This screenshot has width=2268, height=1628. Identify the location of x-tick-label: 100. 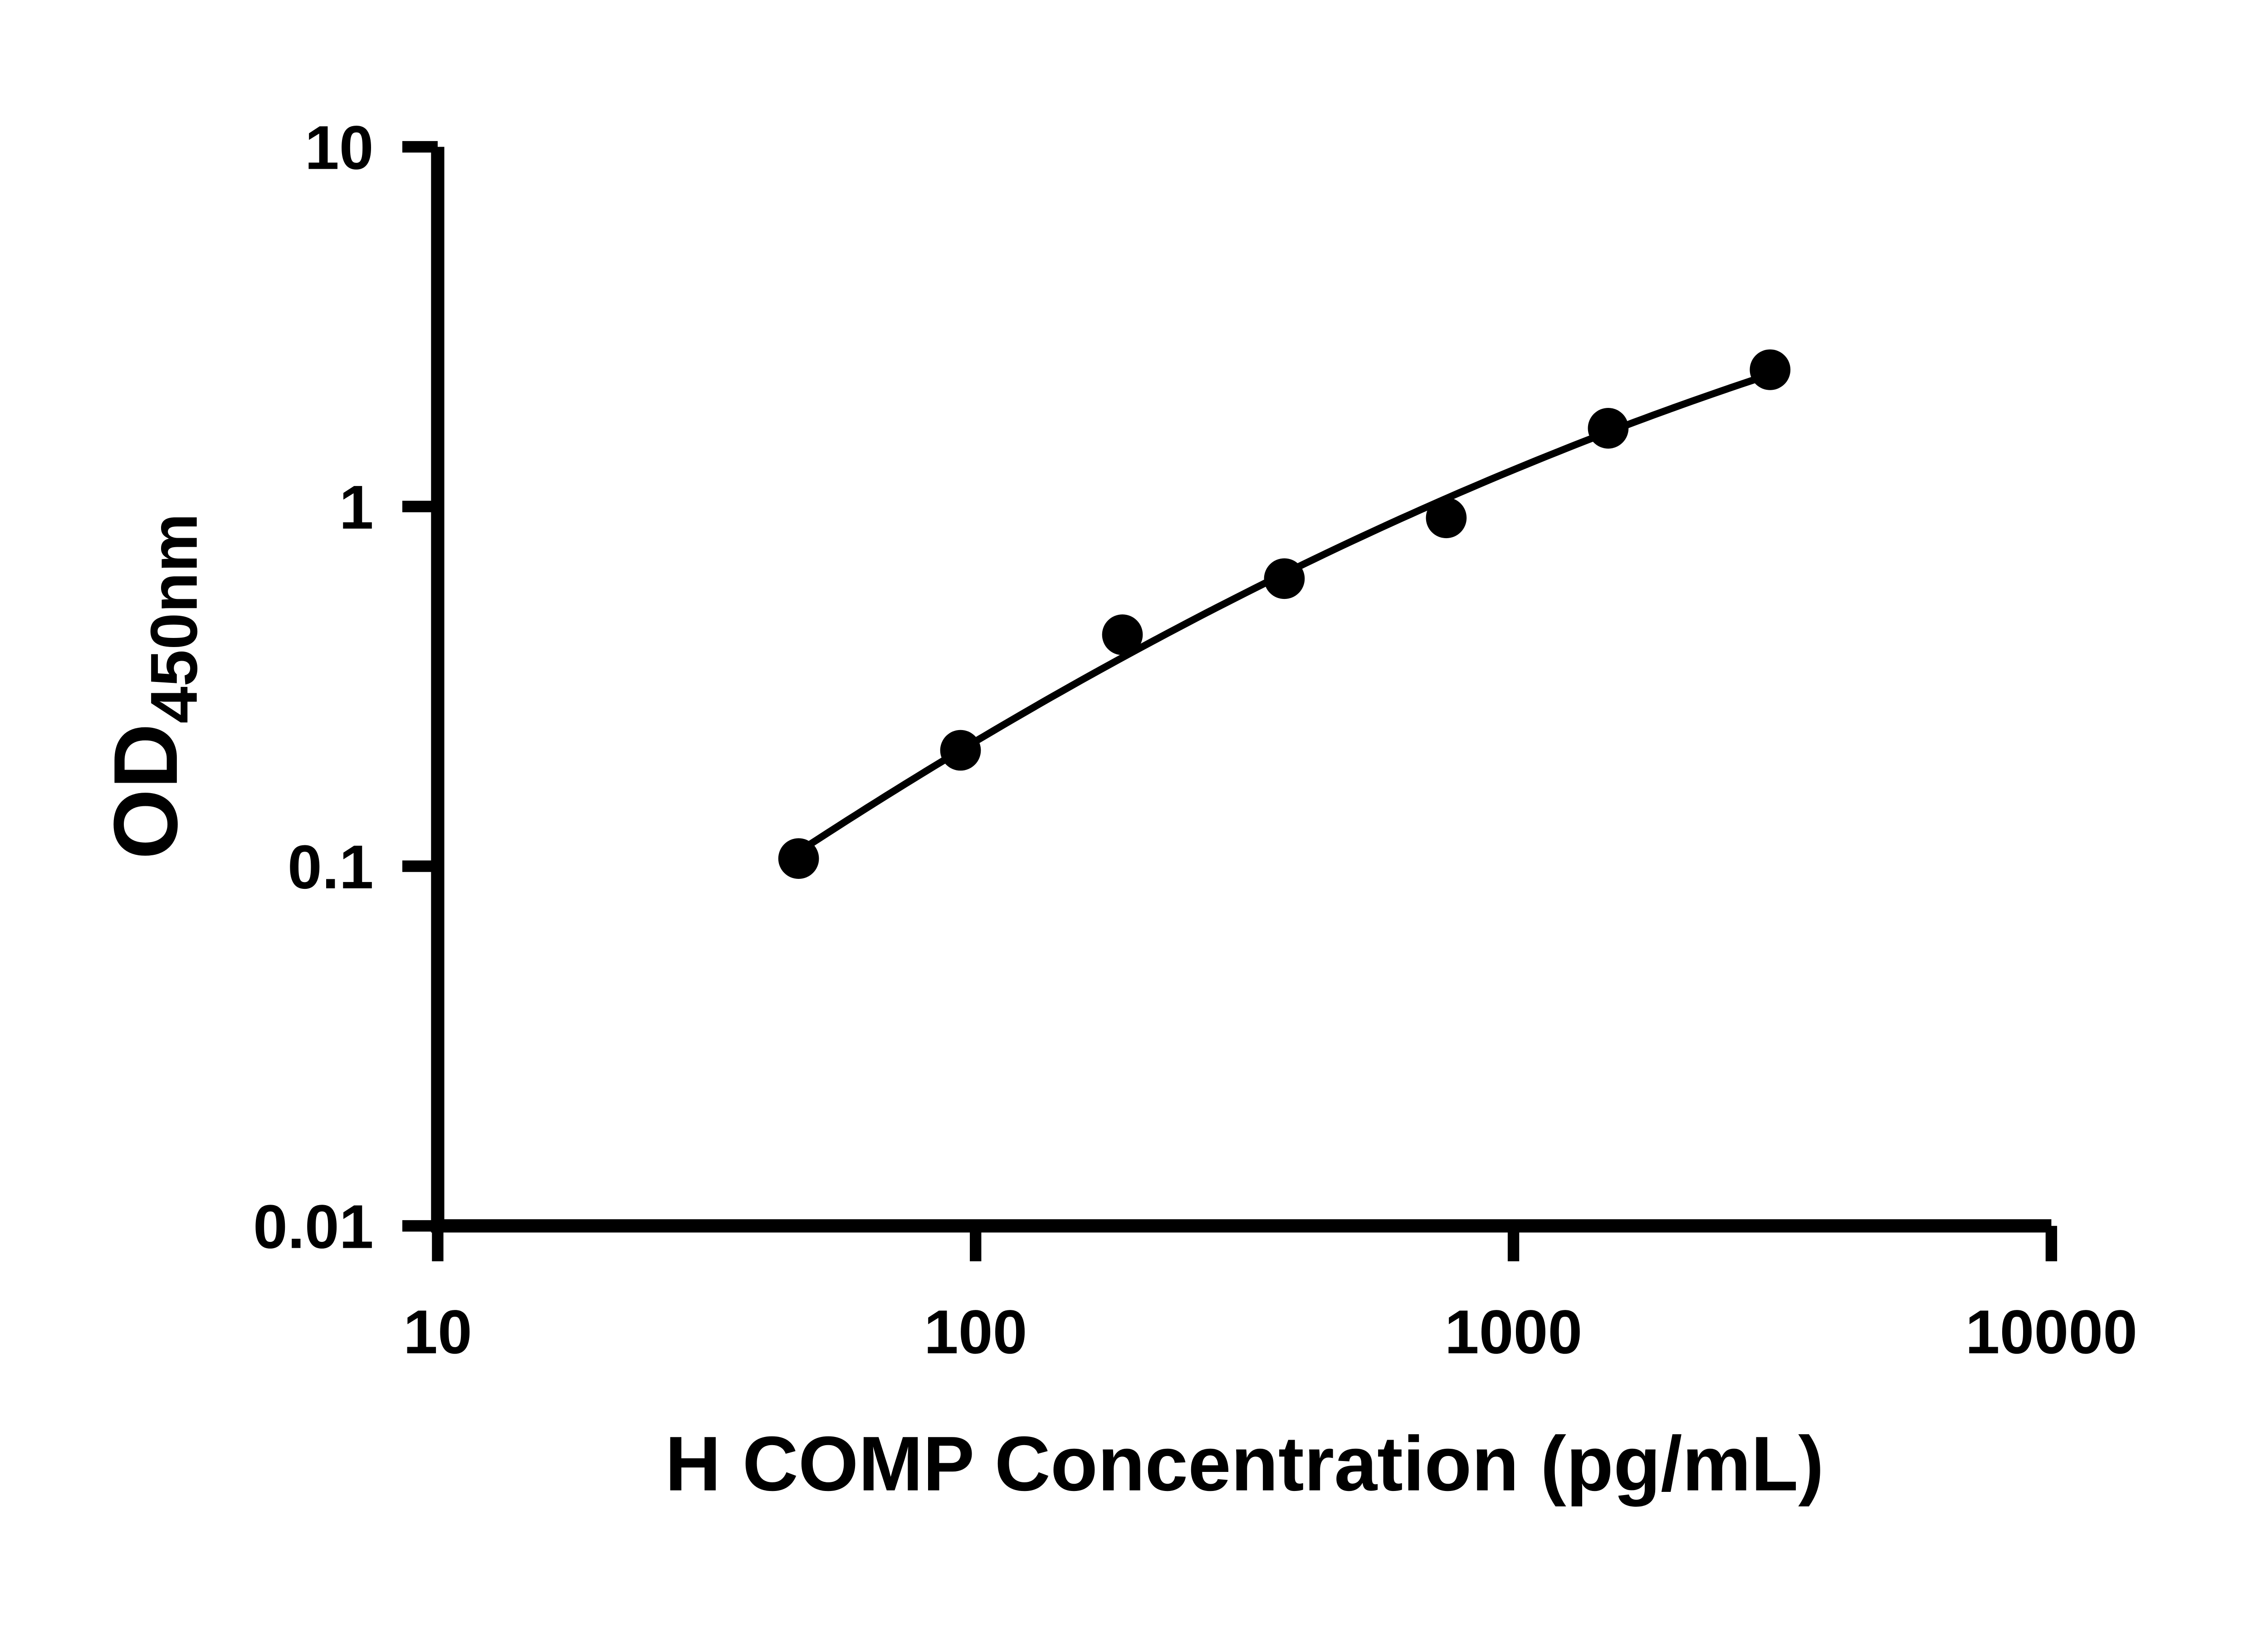
(976, 1331).